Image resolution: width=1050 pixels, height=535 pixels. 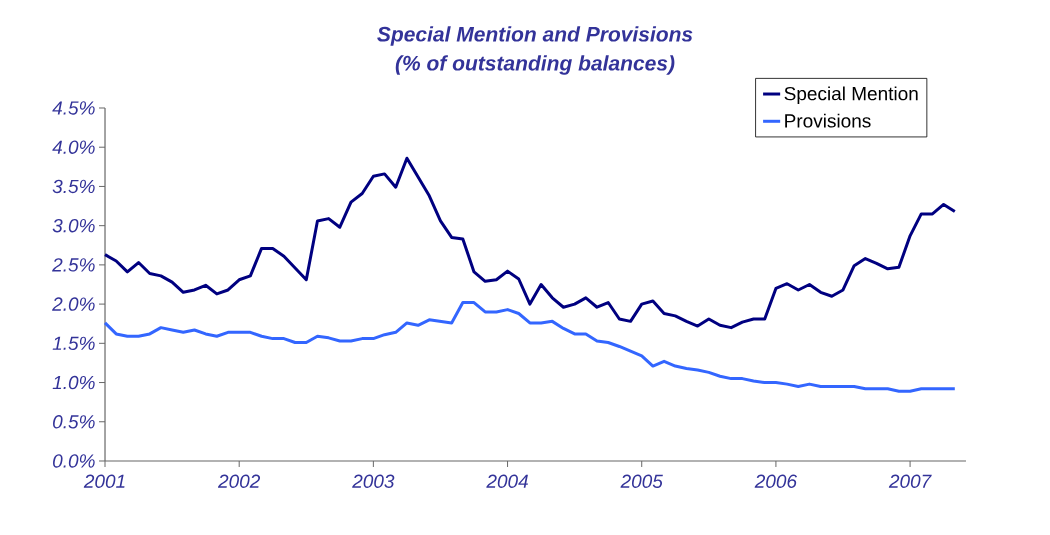 What do you see at coordinates (641, 481) in the screenshot?
I see `x-tick-label: 2005` at bounding box center [641, 481].